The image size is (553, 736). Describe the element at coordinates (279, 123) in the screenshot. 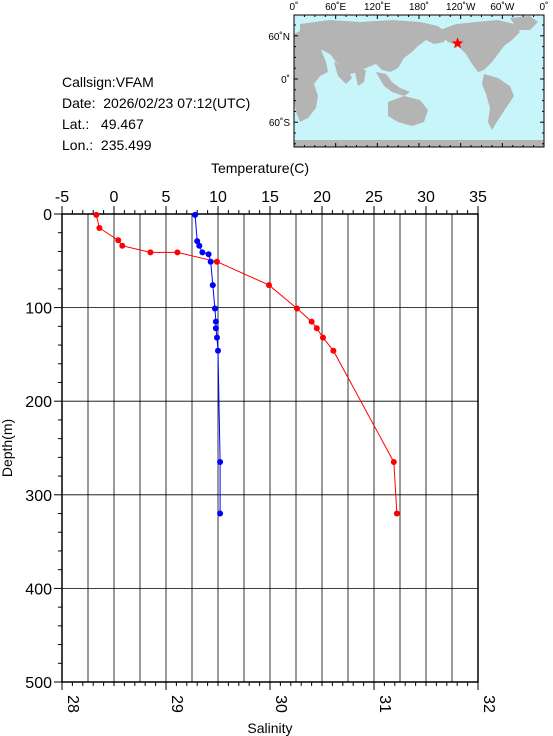

I see `map-latitude-label: 60˚S` at that location.